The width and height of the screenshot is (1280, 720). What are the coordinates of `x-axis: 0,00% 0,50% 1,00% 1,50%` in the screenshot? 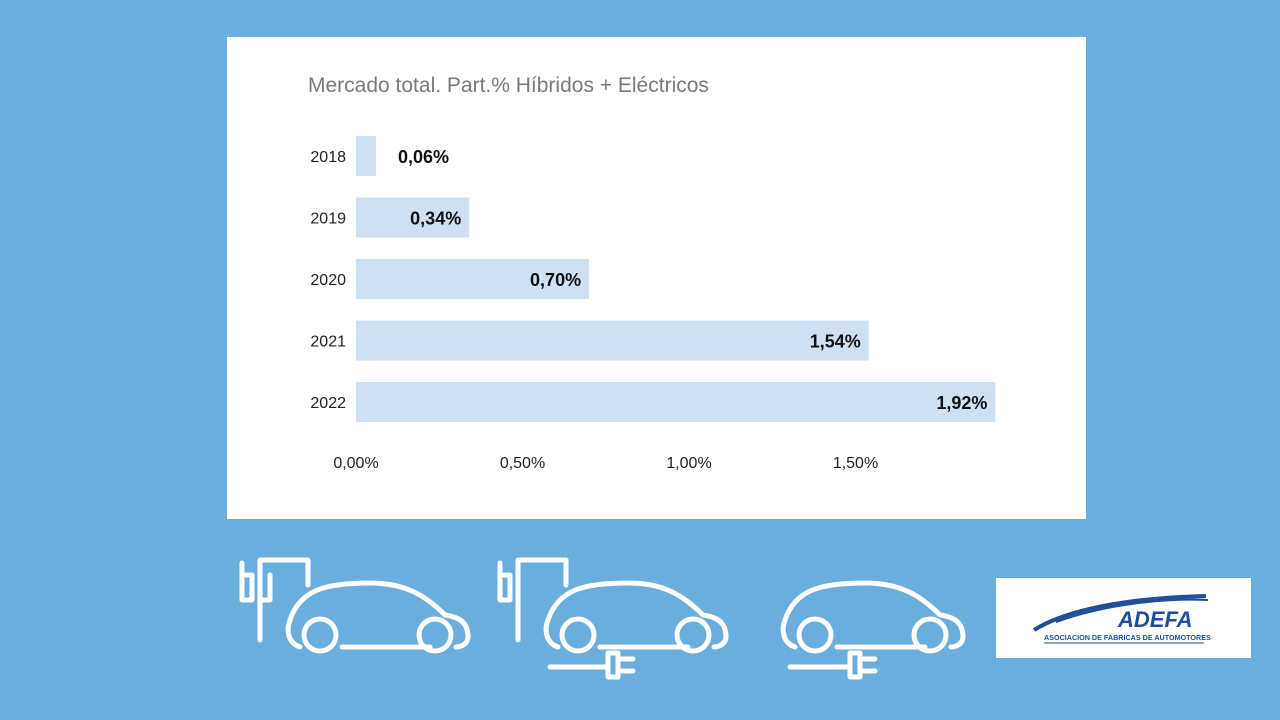 It's located at (605, 463).